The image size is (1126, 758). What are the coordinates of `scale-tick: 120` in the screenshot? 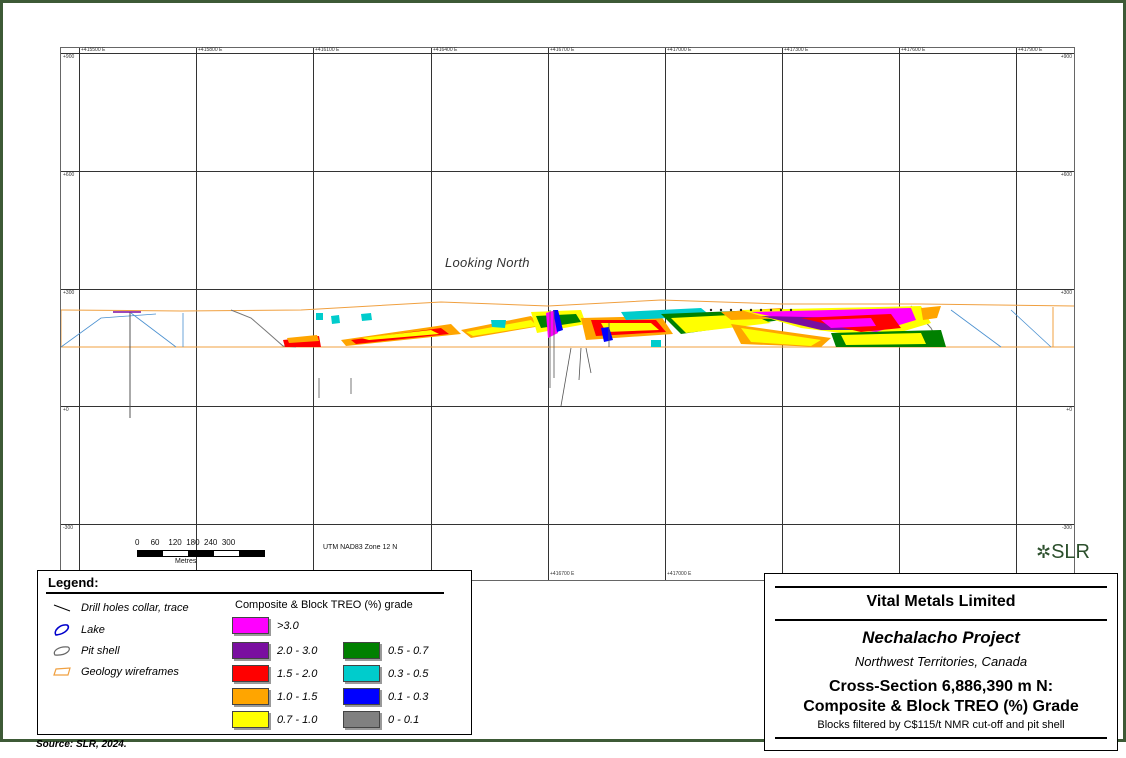 It's located at (175, 542).